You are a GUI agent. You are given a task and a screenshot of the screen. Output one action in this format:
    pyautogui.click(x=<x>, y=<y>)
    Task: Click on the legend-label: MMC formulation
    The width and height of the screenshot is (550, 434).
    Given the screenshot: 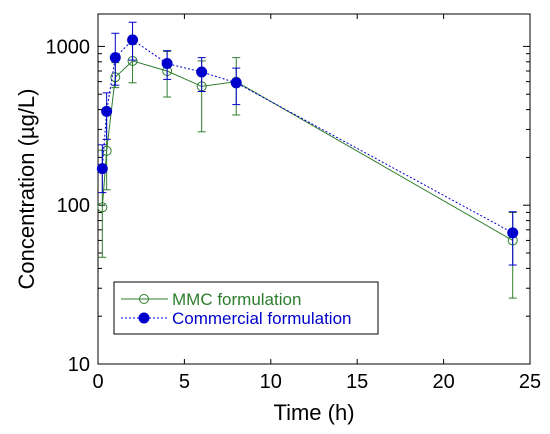 What is the action you would take?
    pyautogui.click(x=236, y=299)
    